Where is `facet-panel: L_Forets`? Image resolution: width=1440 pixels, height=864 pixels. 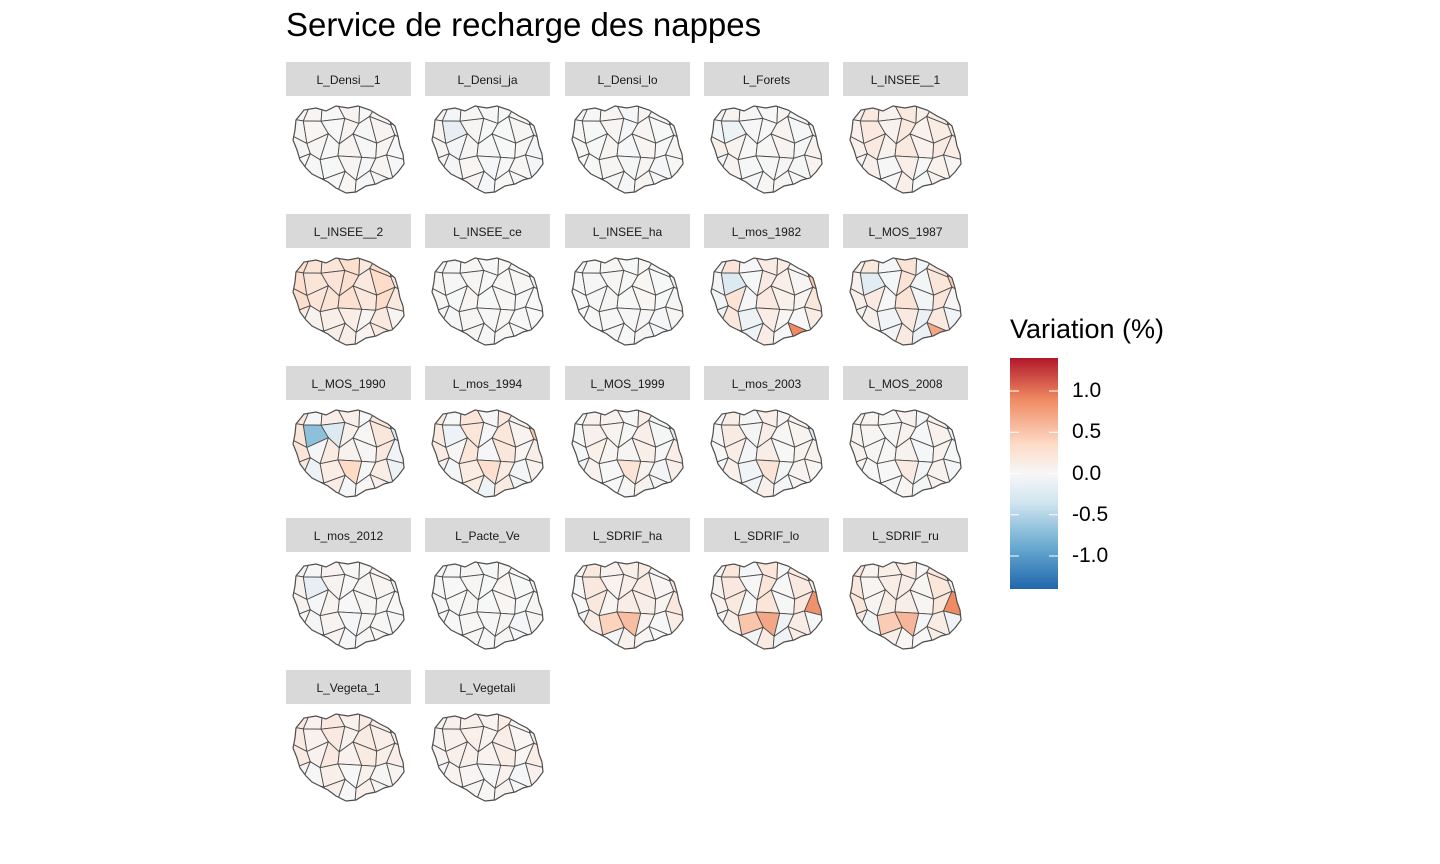
facet-panel: L_Forets is located at coordinates (766, 132).